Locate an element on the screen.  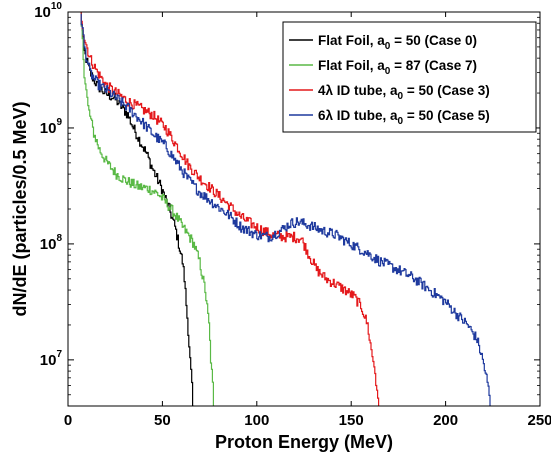
x-tick-label: 50 is located at coordinates (162, 420).